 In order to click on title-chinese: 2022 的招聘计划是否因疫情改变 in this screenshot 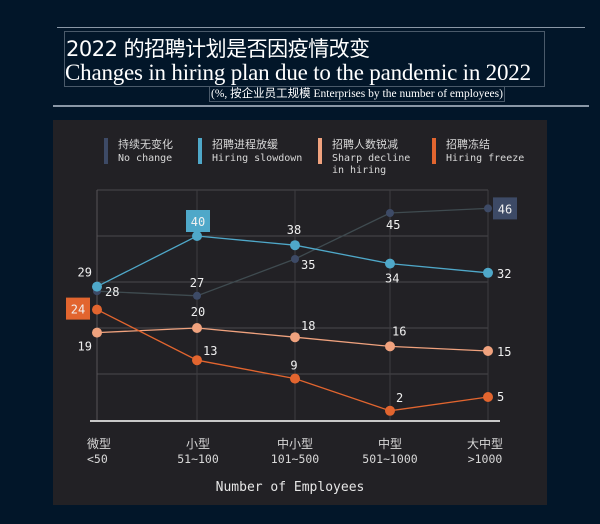, I will do `click(218, 49)`.